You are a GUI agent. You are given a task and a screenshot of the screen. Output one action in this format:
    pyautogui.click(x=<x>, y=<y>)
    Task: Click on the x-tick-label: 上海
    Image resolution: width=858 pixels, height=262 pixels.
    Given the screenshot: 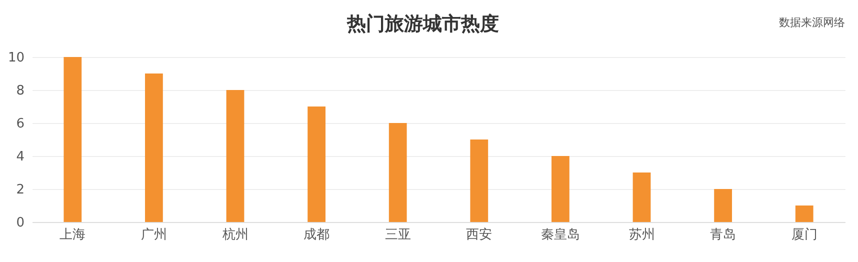 What is the action you would take?
    pyautogui.click(x=73, y=235)
    